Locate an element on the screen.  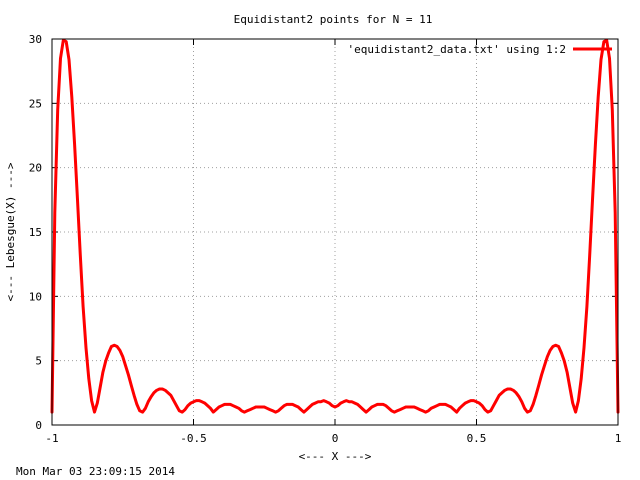
y-tick-label: 20 is located at coordinates (35, 168).